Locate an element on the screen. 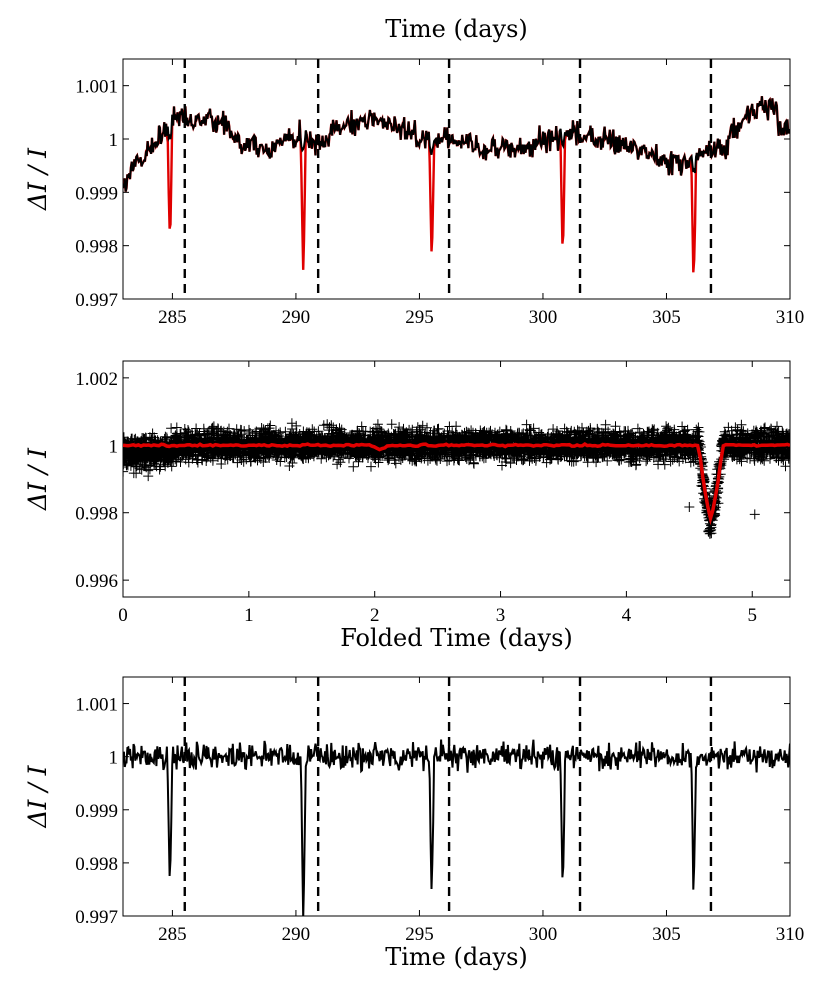 This screenshot has width=830, height=999. plot-area is located at coordinates (456, 478).